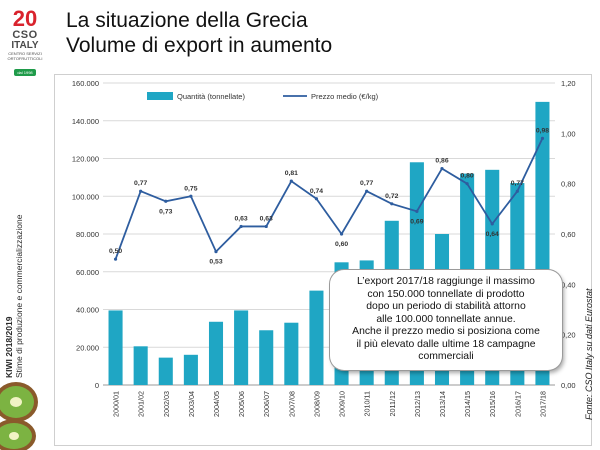 This screenshot has height=450, width=600. I want to click on price-data-label: 0,81, so click(291, 173).